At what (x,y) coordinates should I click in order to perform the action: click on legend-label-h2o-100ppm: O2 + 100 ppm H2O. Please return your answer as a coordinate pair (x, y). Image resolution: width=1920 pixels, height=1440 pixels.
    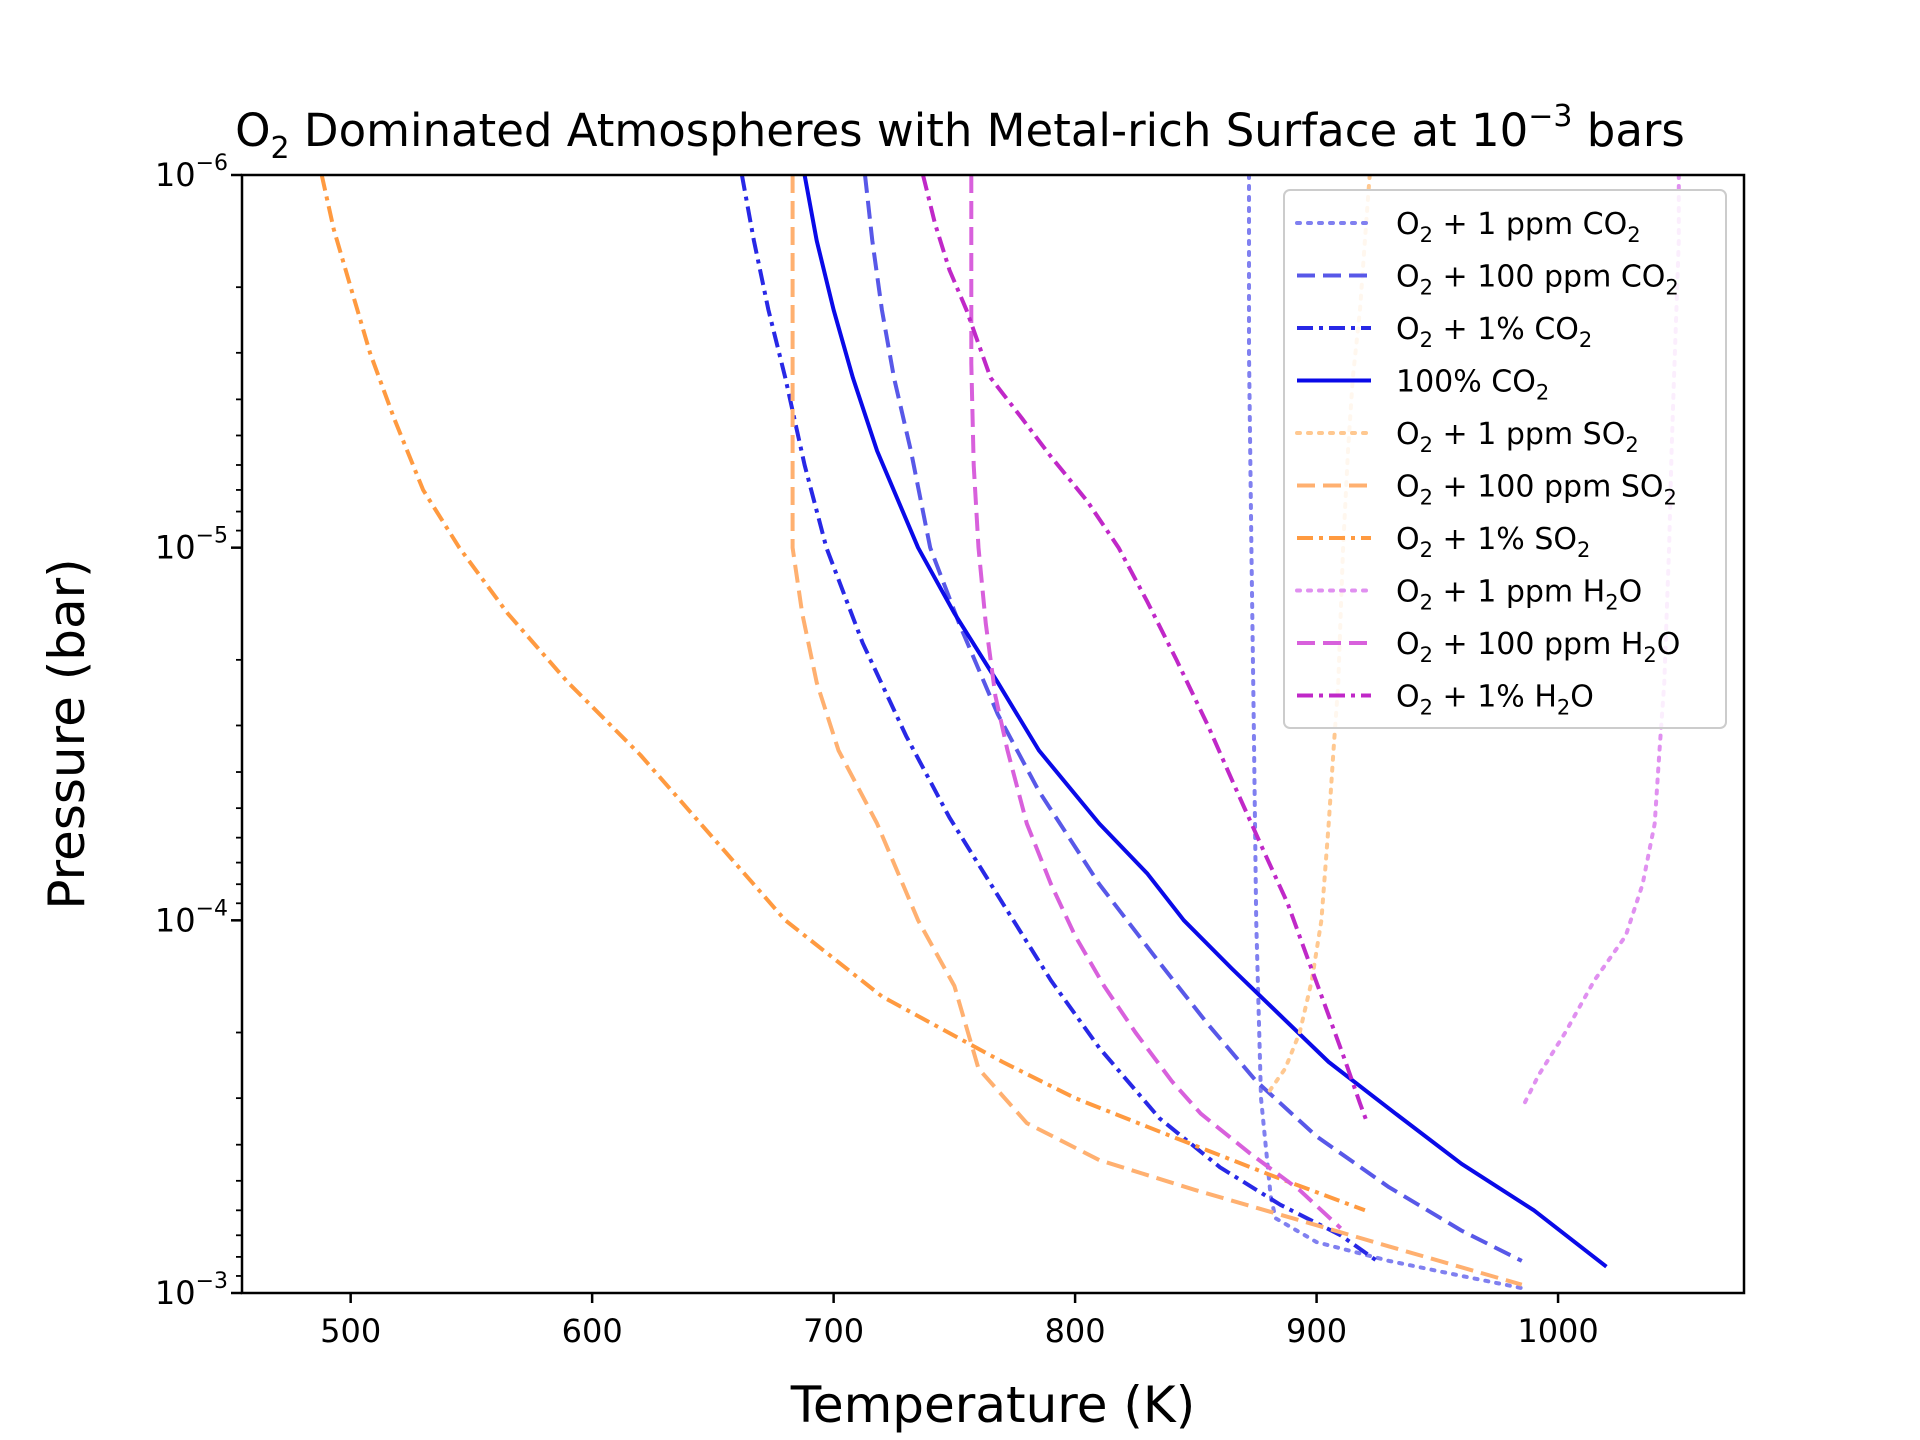
    Looking at the image, I should click on (1538, 647).